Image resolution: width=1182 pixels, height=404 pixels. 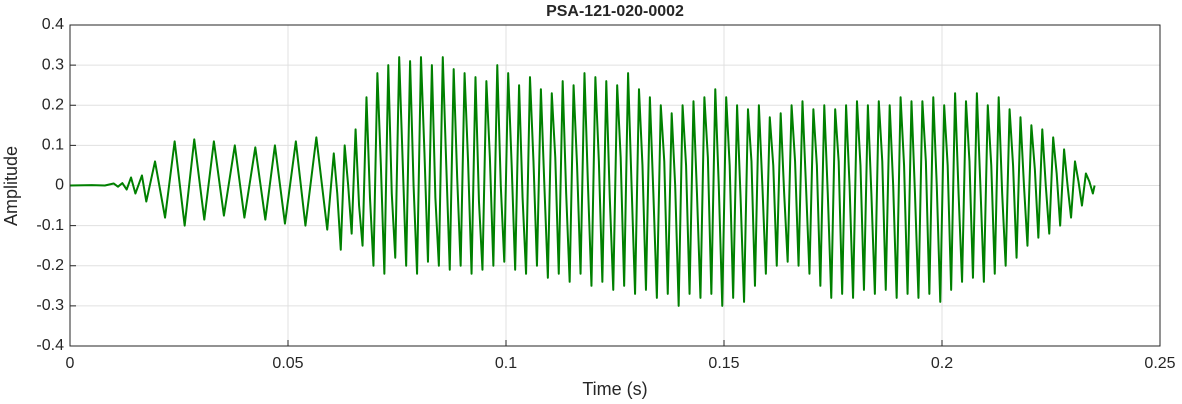 What do you see at coordinates (50, 345) in the screenshot?
I see `y-tick-label: -0.4` at bounding box center [50, 345].